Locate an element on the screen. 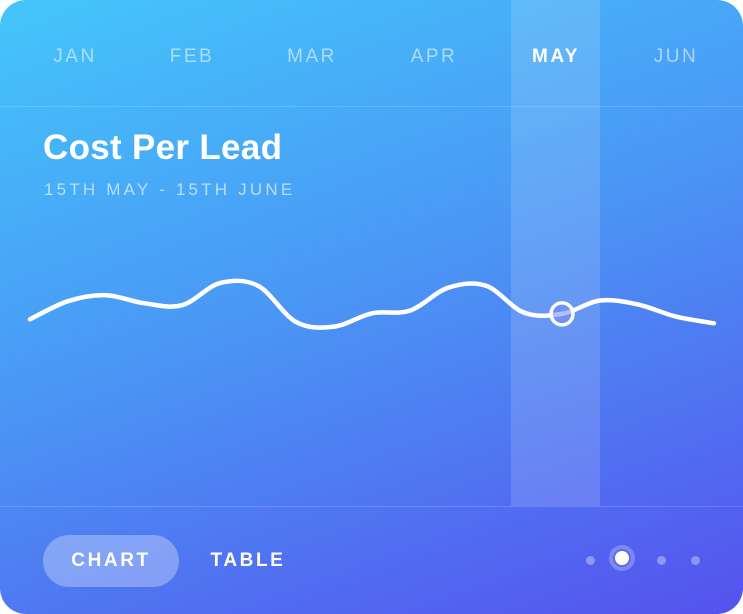  page-dot-2-active is located at coordinates (622, 558).